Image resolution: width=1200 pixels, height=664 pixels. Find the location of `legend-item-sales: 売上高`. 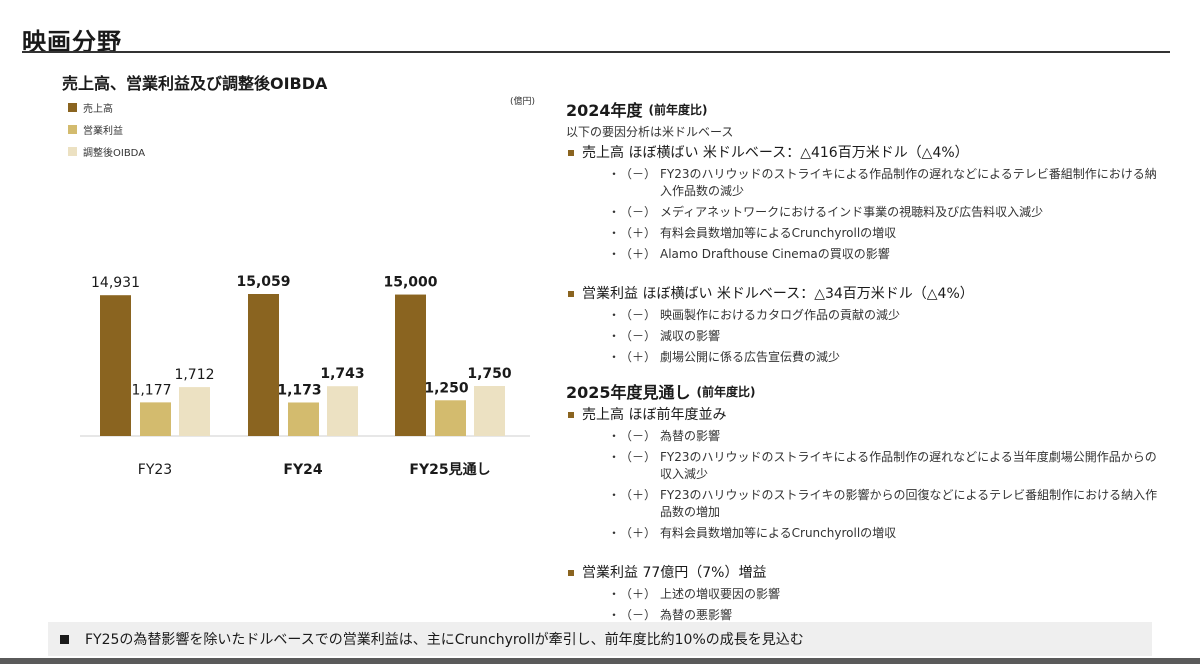

legend-item-sales: 売上高 is located at coordinates (106, 107).